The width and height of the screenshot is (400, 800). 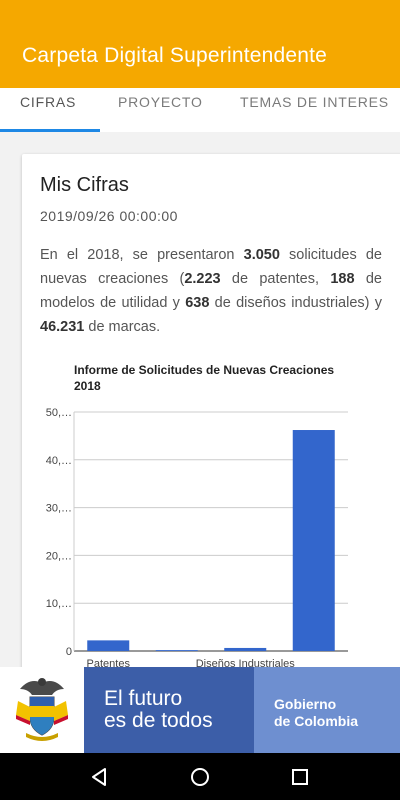 What do you see at coordinates (87, 386) in the screenshot?
I see `chart-title-line-2: 2018` at bounding box center [87, 386].